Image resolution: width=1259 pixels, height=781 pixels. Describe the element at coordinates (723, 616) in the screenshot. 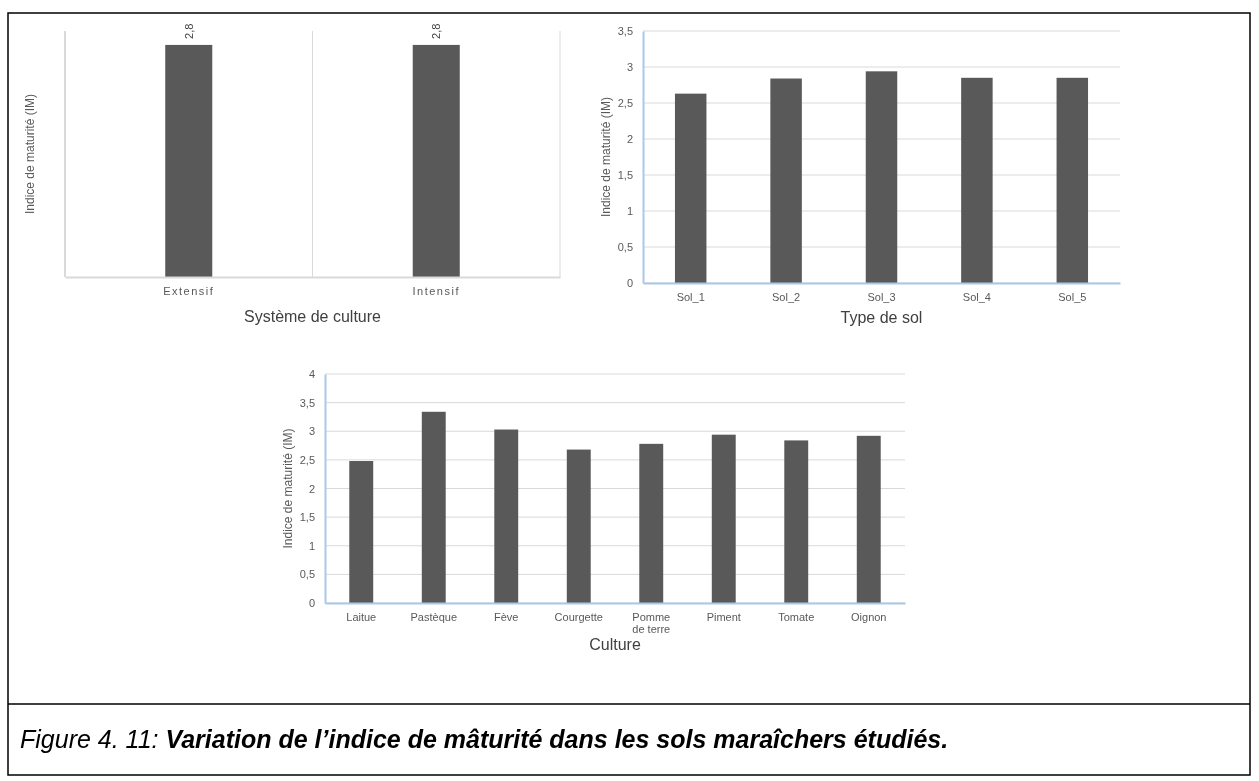

I see `x-tick-label: Piment` at that location.